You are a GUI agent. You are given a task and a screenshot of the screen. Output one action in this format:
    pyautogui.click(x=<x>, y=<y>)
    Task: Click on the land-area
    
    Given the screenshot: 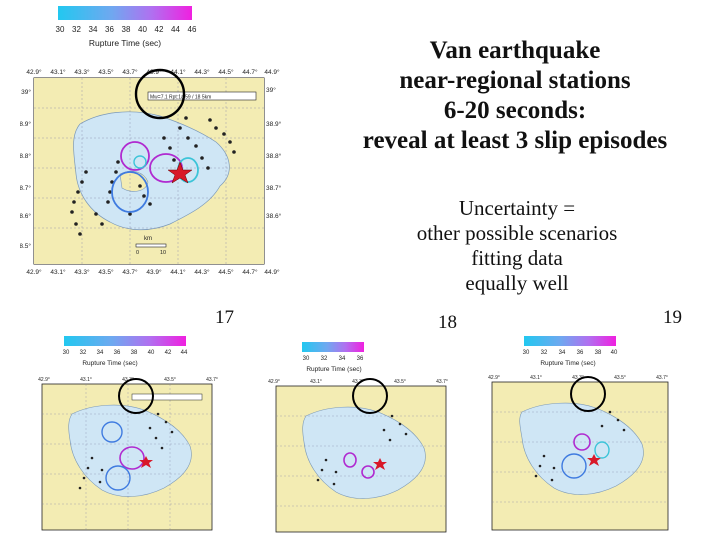 What is the action you would take?
    pyautogui.click(x=149, y=171)
    